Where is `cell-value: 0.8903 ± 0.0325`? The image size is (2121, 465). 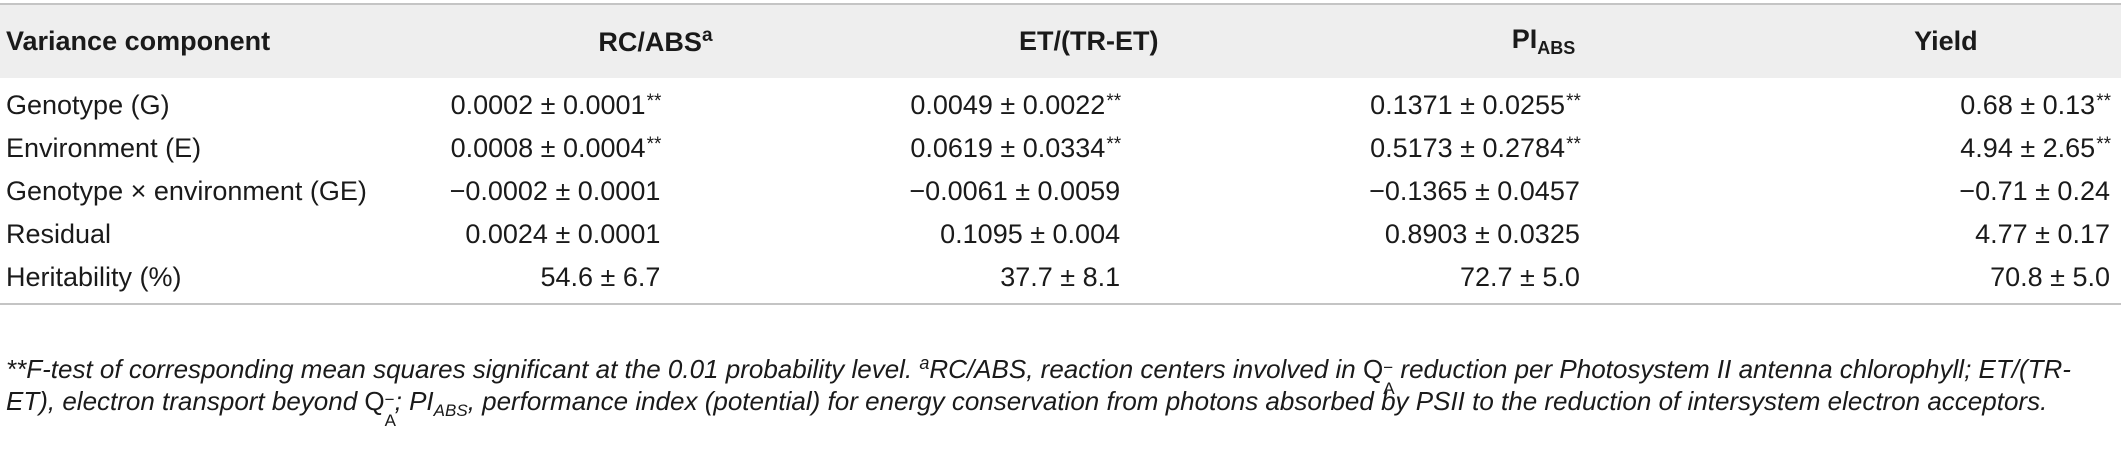 cell-value: 0.8903 ± 0.0325 is located at coordinates (1482, 234).